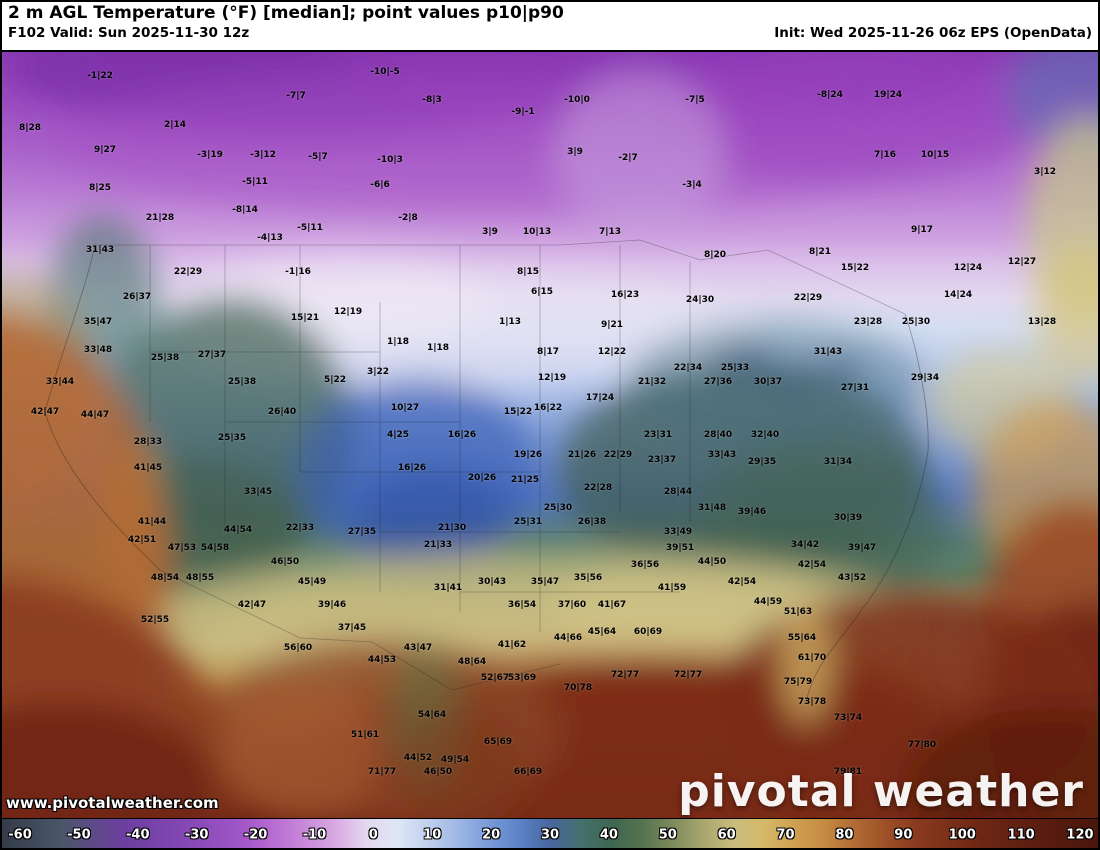 The image size is (1100, 850). What do you see at coordinates (844, 834) in the screenshot?
I see `colorbar-tick-label: 80` at bounding box center [844, 834].